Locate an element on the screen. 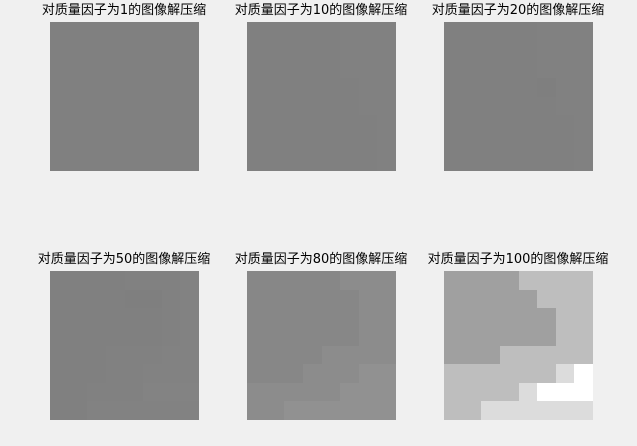 This screenshot has height=446, width=637. panel-title: 对质量因子为10的图像解压缩 is located at coordinates (321, 10).